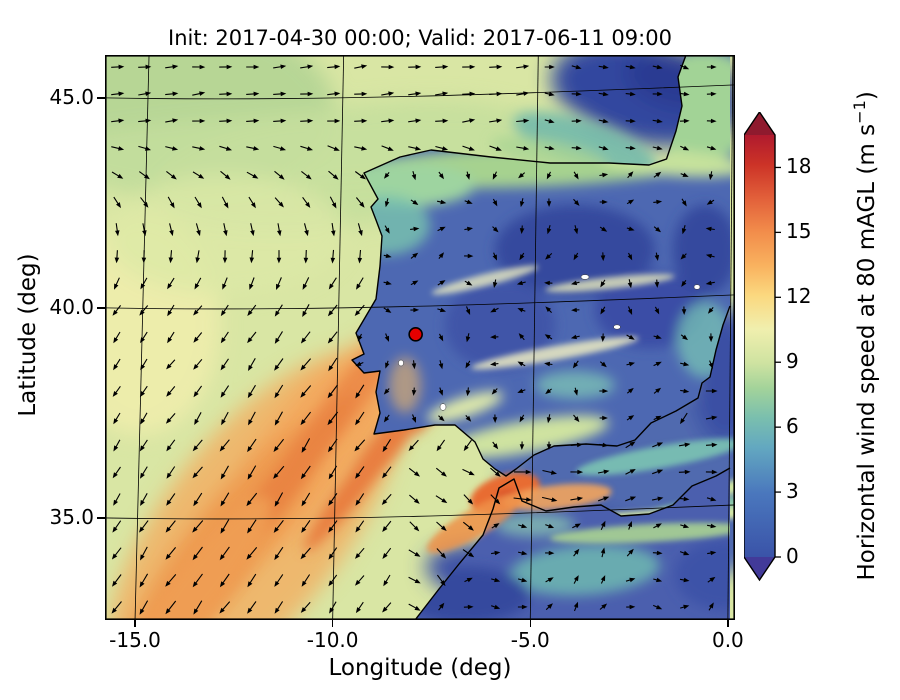 The width and height of the screenshot is (900, 700). Describe the element at coordinates (792, 491) in the screenshot. I see `colorbar-tick-label: 3` at that location.